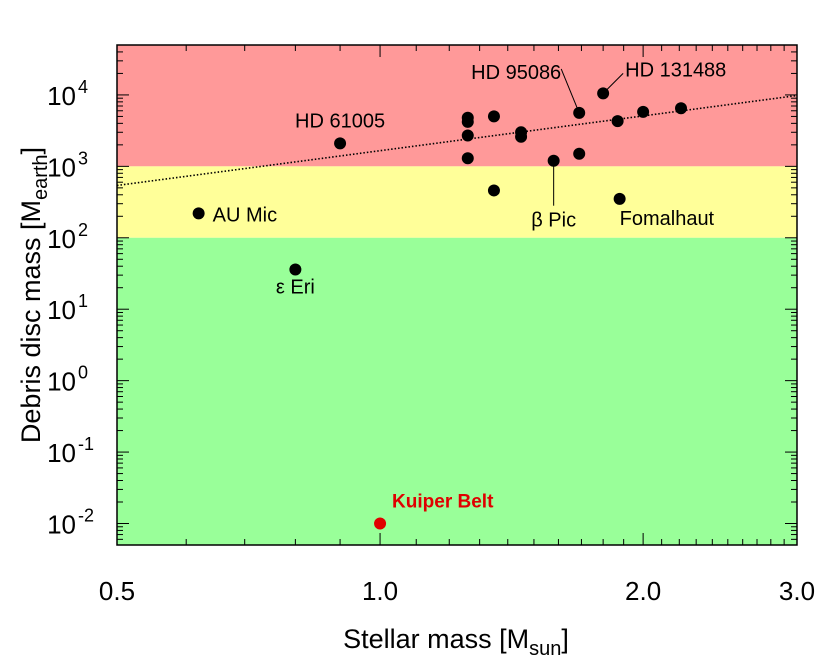 The height and width of the screenshot is (664, 830). What do you see at coordinates (86, 515) in the screenshot?
I see `y-tick-exponent: -2` at bounding box center [86, 515].